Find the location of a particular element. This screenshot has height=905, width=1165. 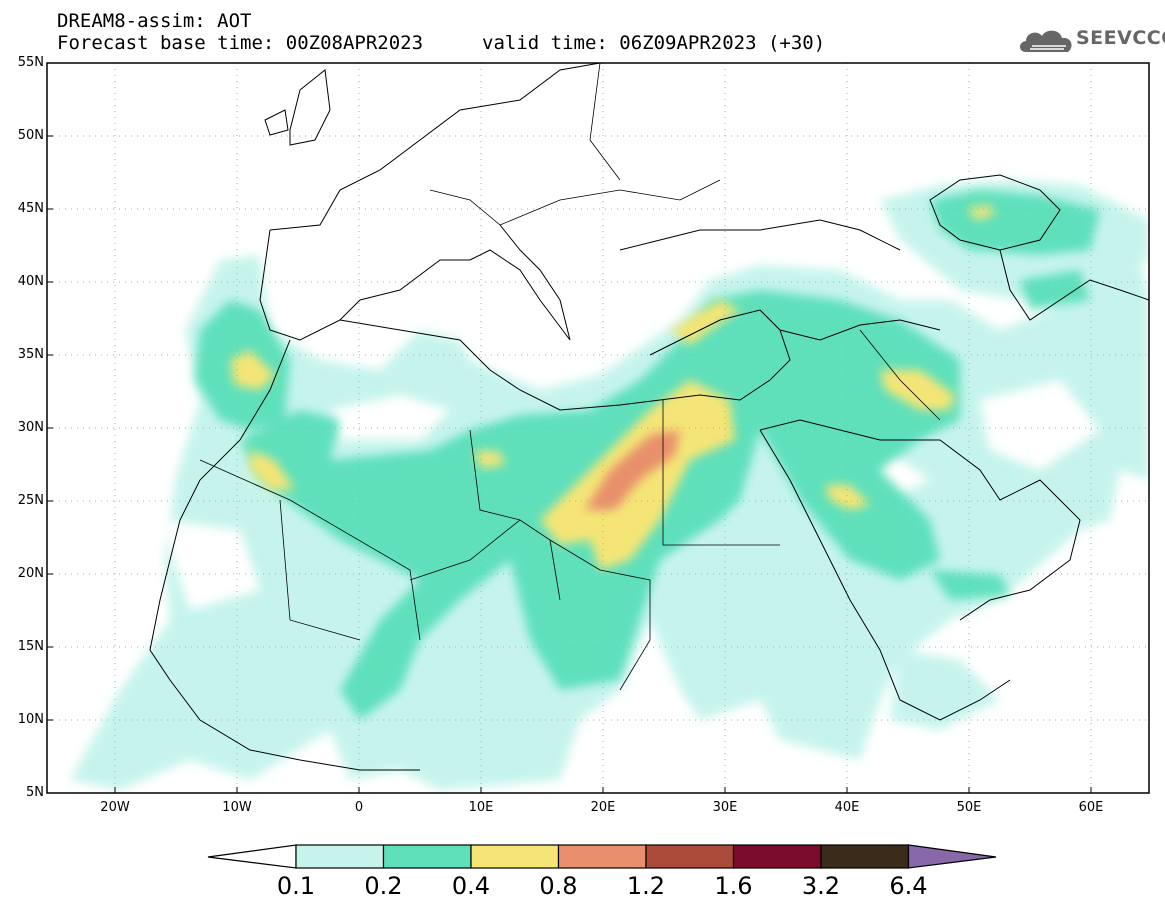

logo-text: SEEVCCC is located at coordinates (1120, 38).